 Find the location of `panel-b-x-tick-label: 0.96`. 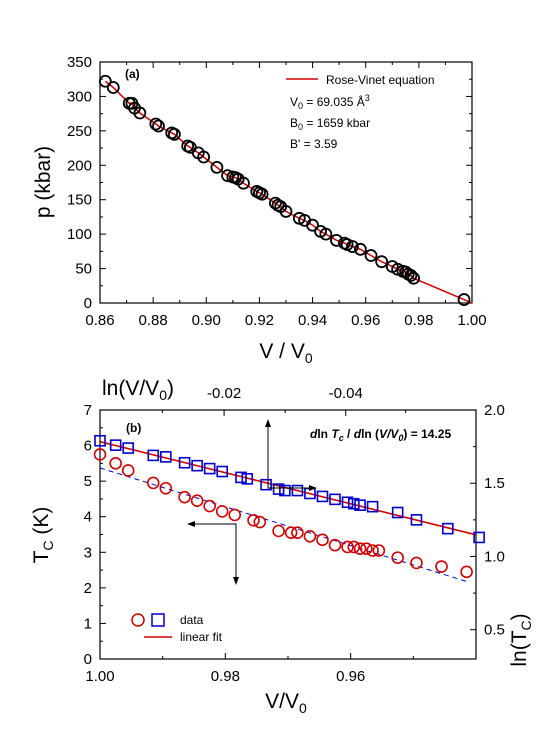

panel-b-x-tick-label: 0.96 is located at coordinates (350, 676).